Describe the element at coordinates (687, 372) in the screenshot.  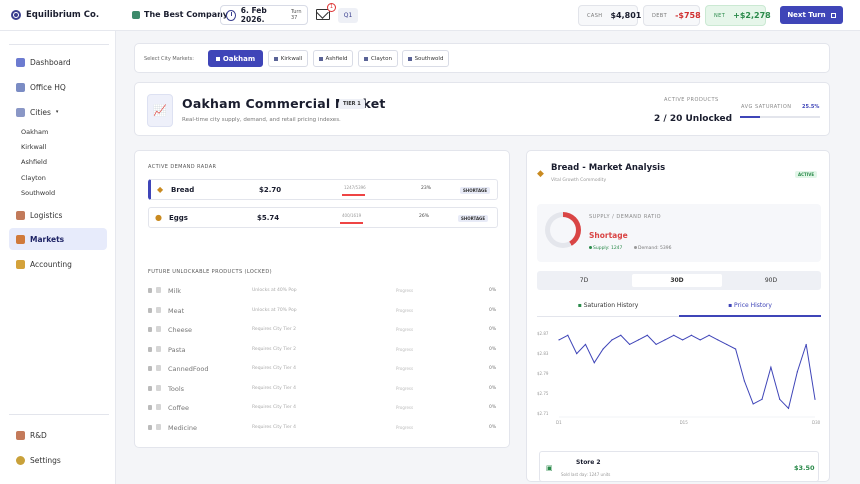
I see `price-series-line` at that location.